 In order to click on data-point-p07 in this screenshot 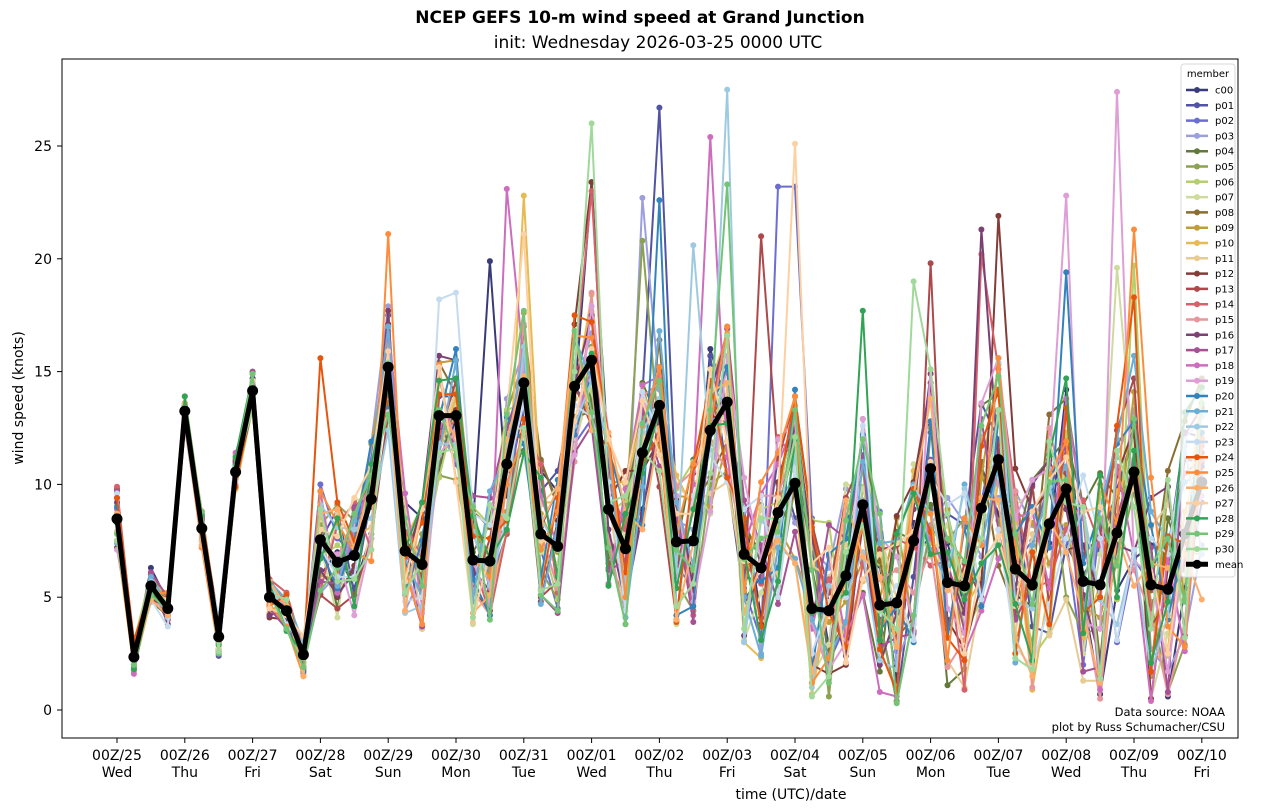, I will do `click(913, 464)`.